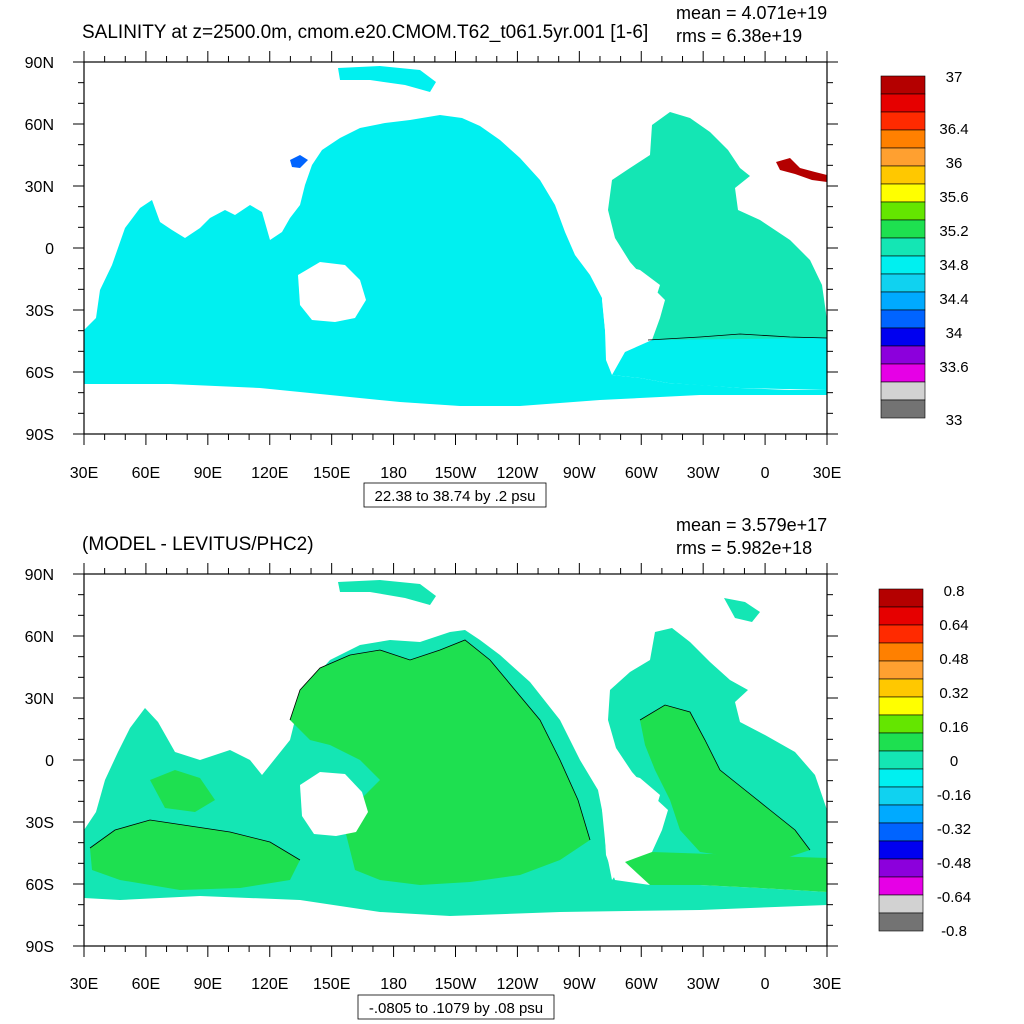  I want to click on x-tick-label: 90W, so click(580, 473).